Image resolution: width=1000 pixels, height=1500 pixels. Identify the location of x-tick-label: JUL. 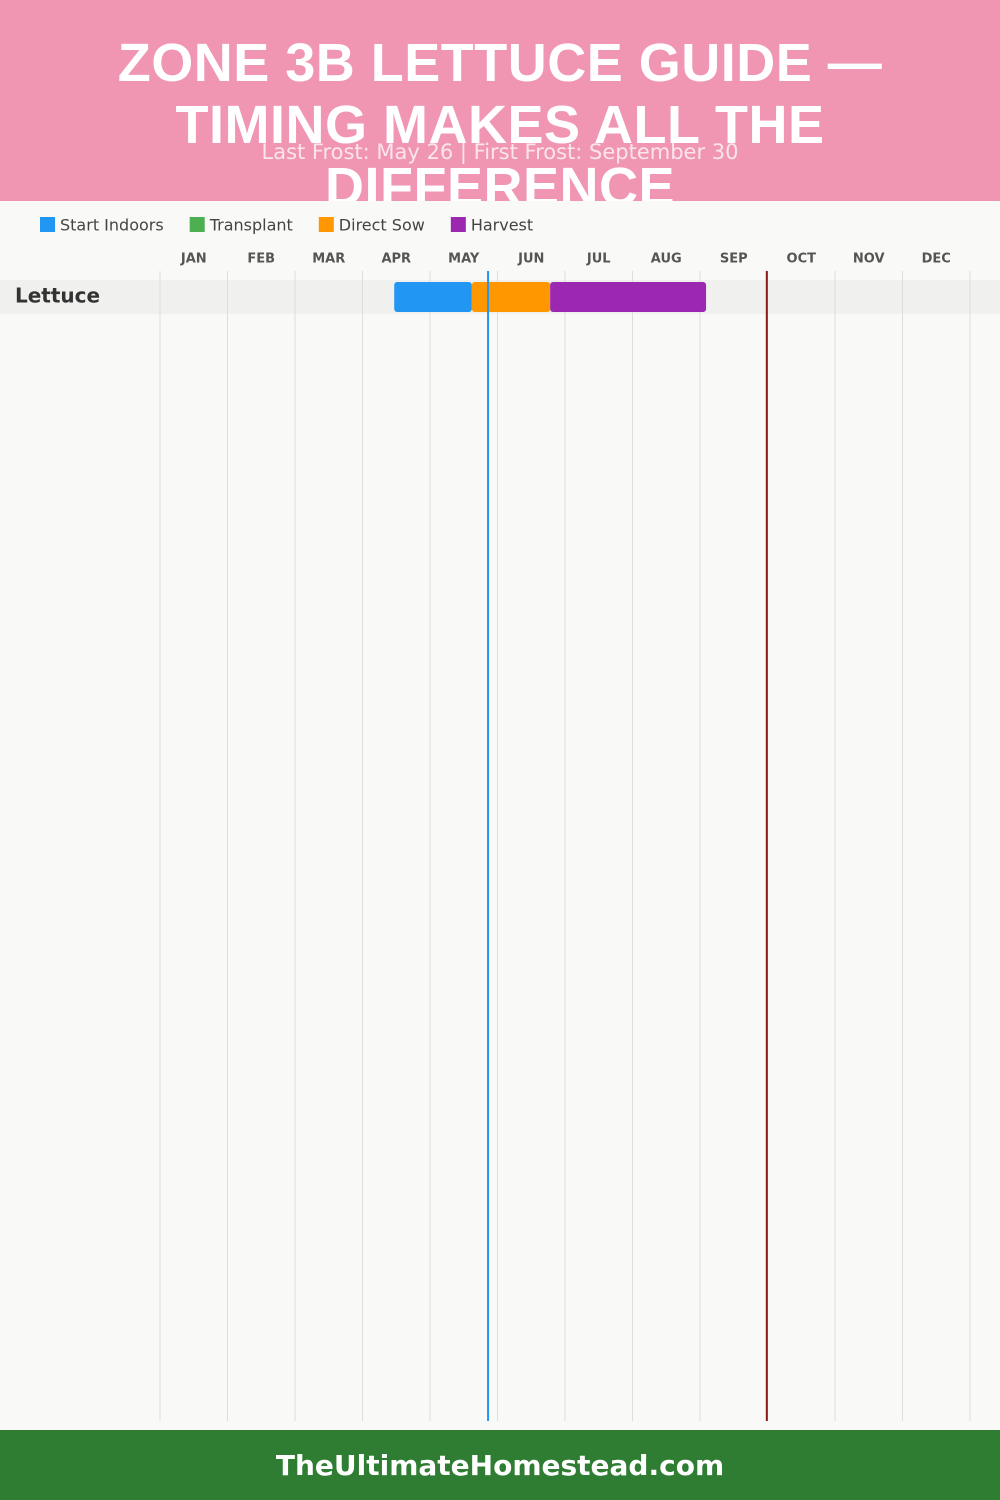
(598, 259).